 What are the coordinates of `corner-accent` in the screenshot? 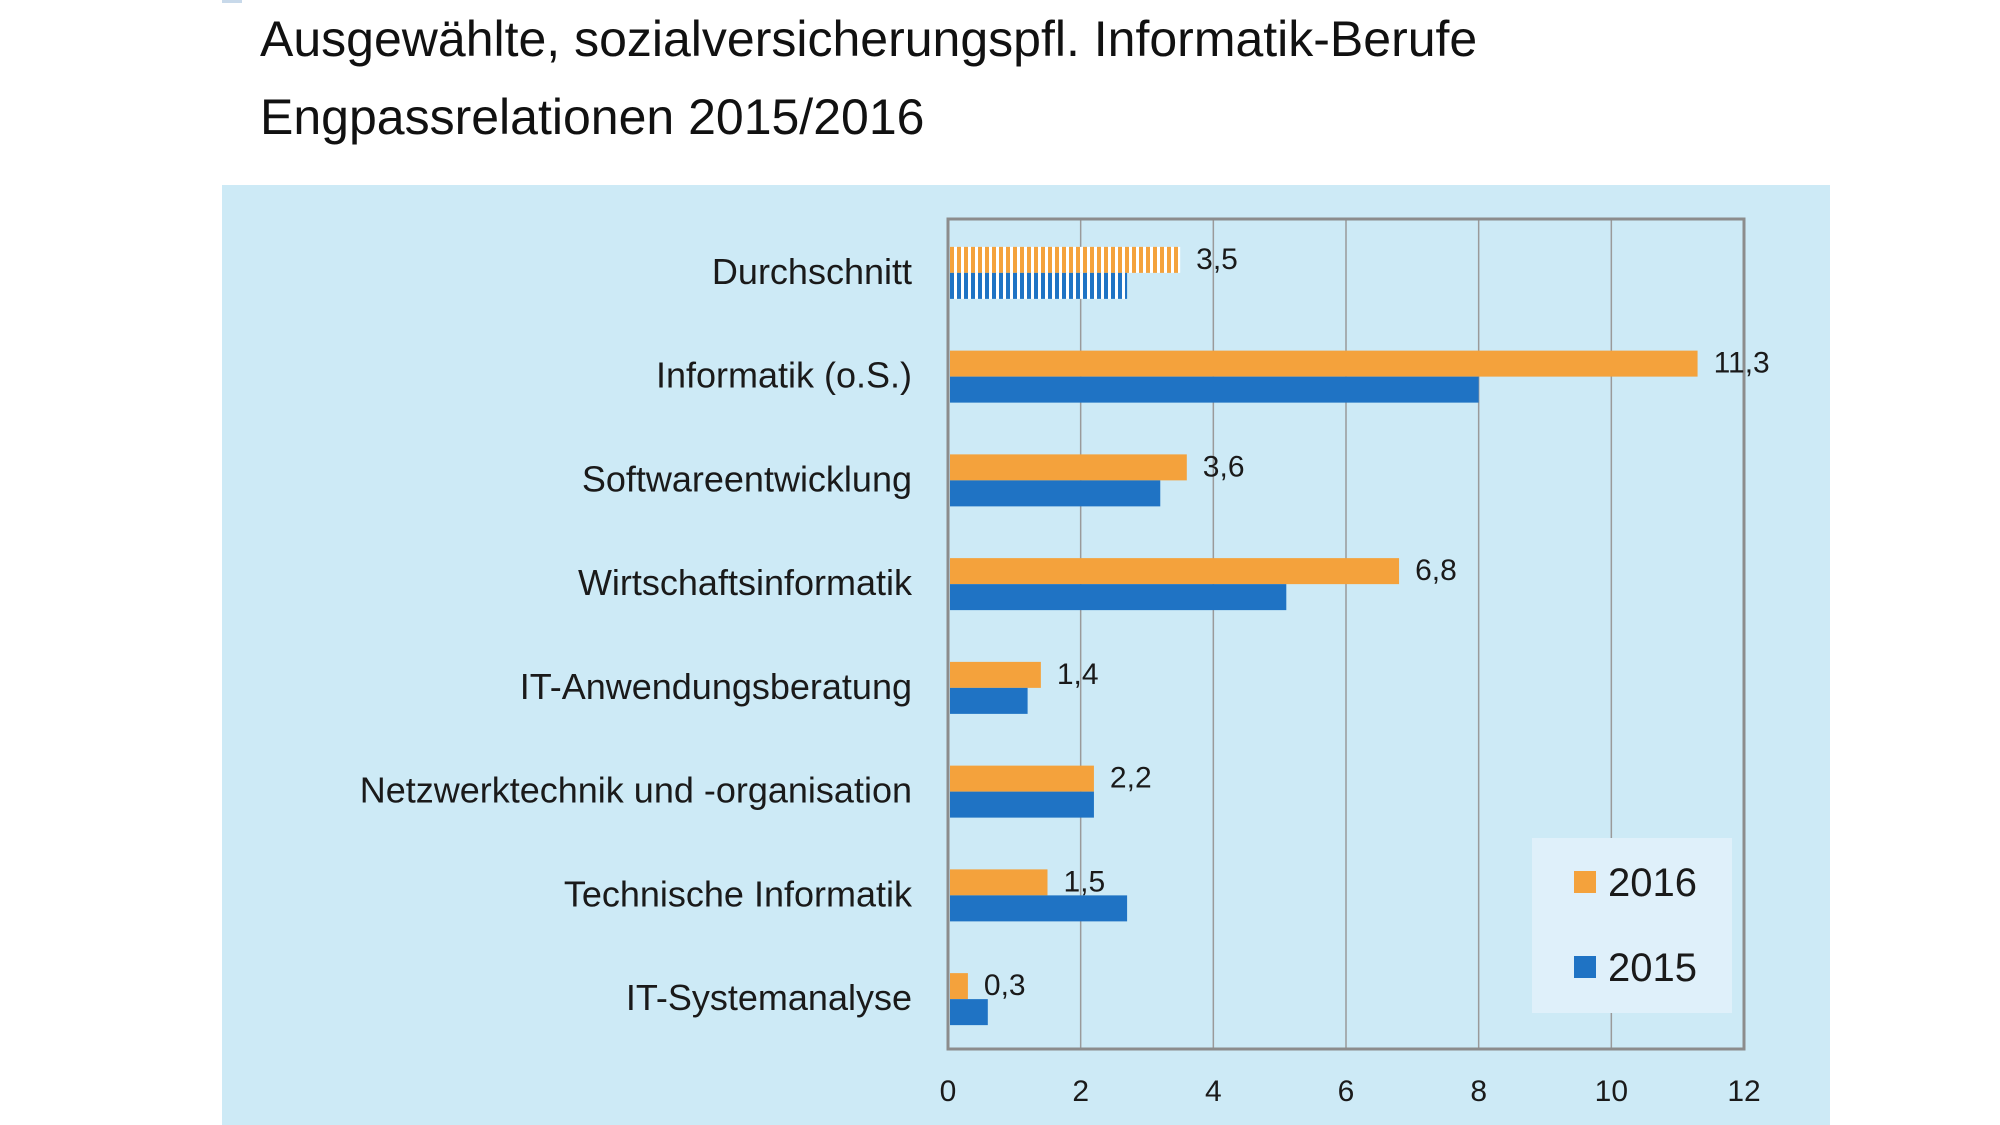 It's located at (232, 1).